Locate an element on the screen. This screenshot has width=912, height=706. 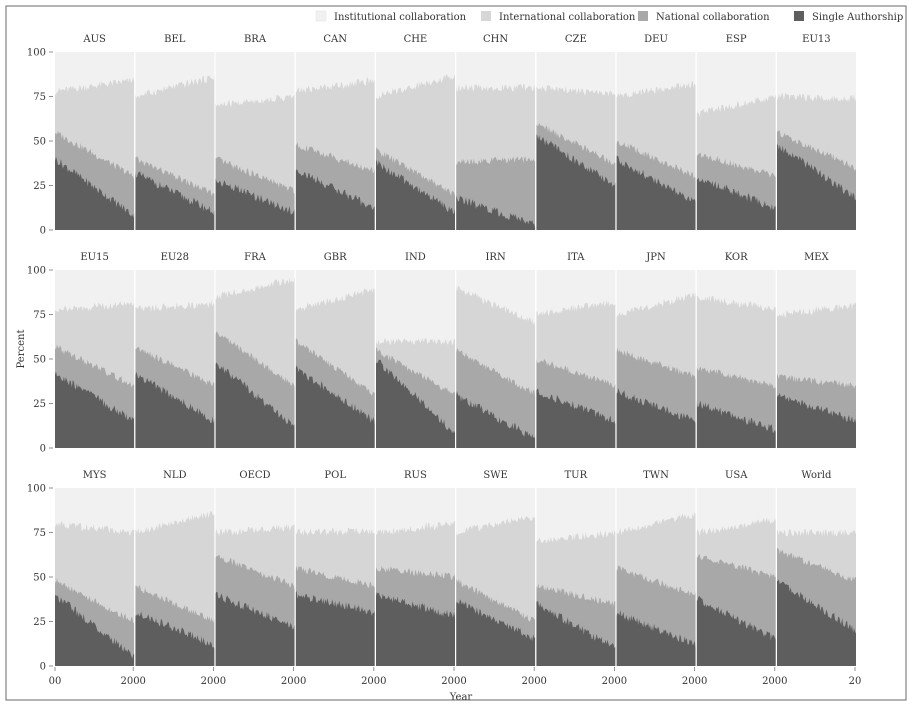
panel-title: MYS is located at coordinates (95, 475).